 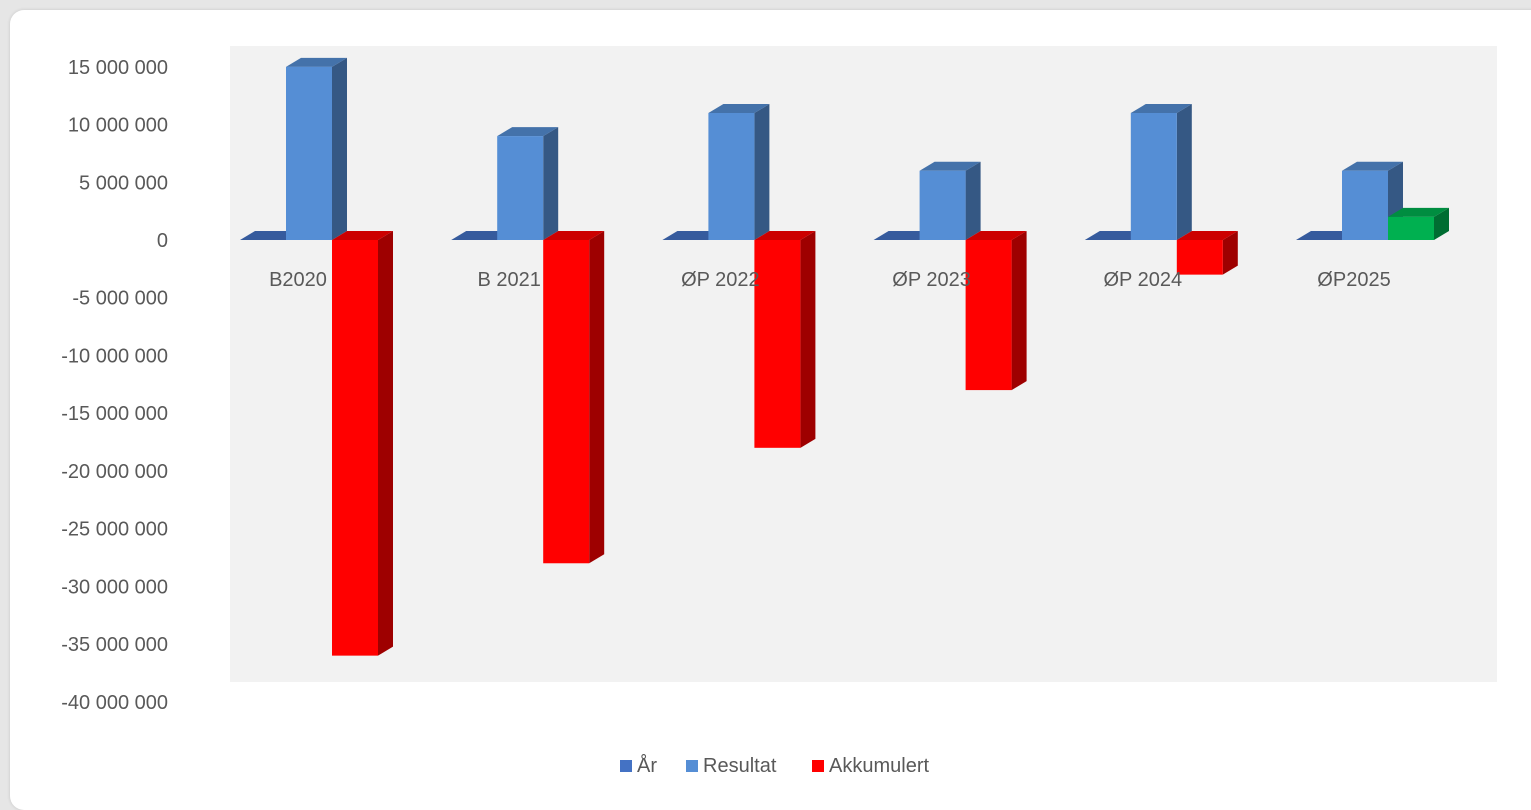 I want to click on y-tick-label: -30 000 000, so click(x=114, y=587).